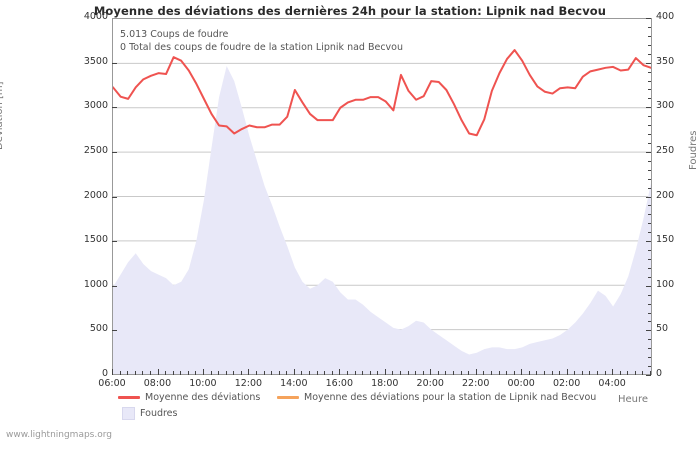  What do you see at coordinates (248, 383) in the screenshot?
I see `x-axis-tick: 12:00` at bounding box center [248, 383].